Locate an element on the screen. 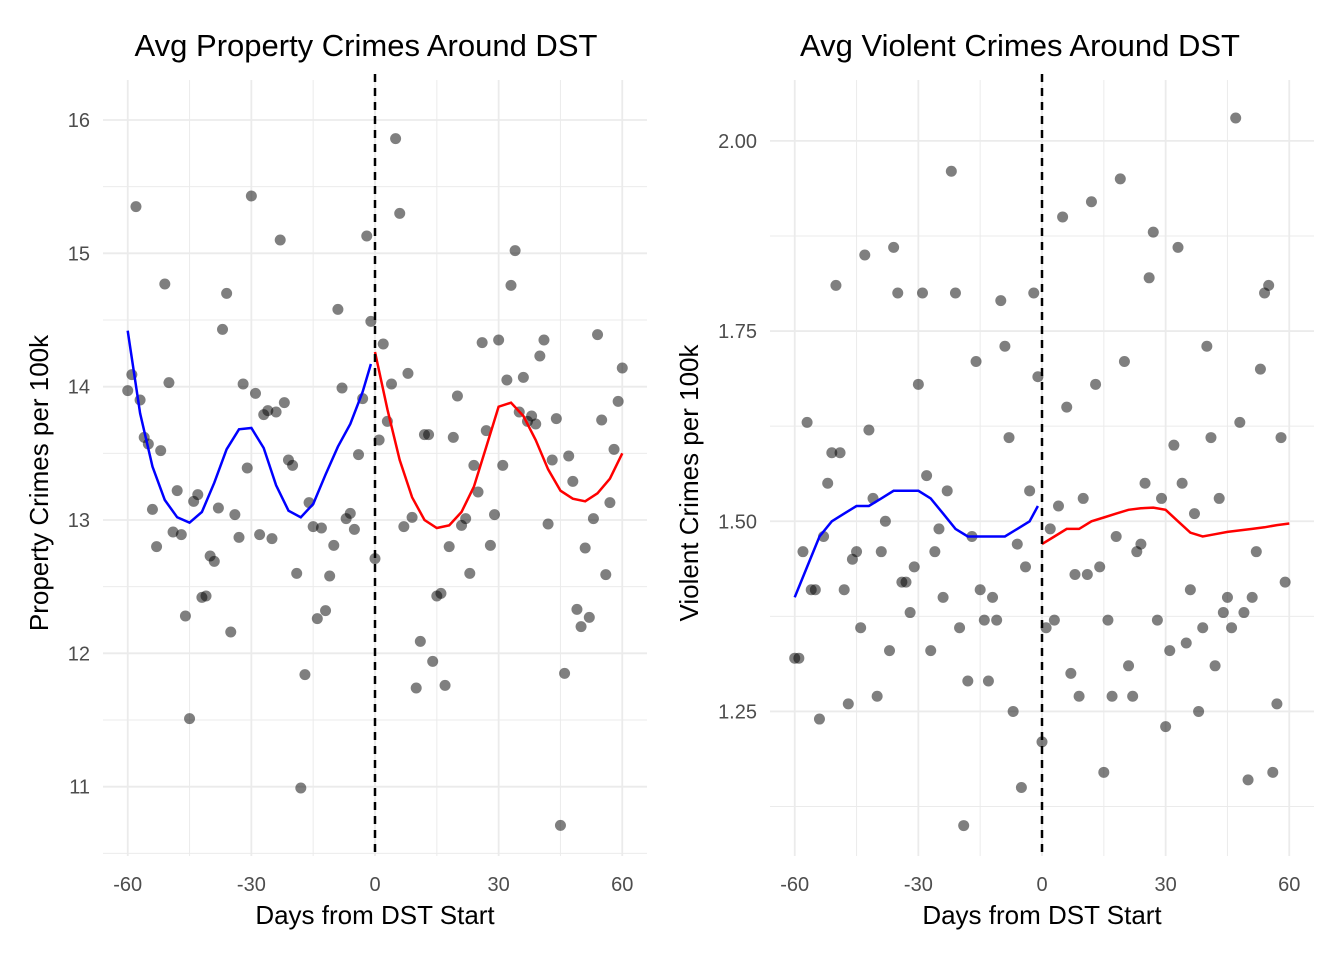 The width and height of the screenshot is (1344, 960). y-tick-label: 12 is located at coordinates (79, 654).